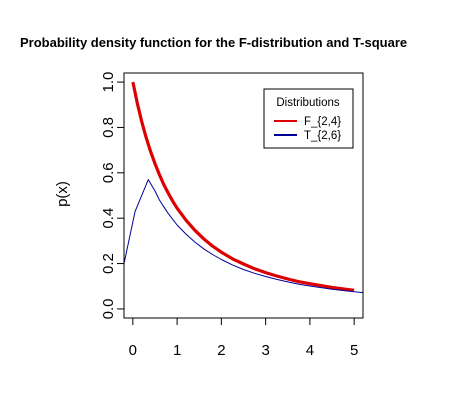  I want to click on x-tick-label-0: 0, so click(133, 350).